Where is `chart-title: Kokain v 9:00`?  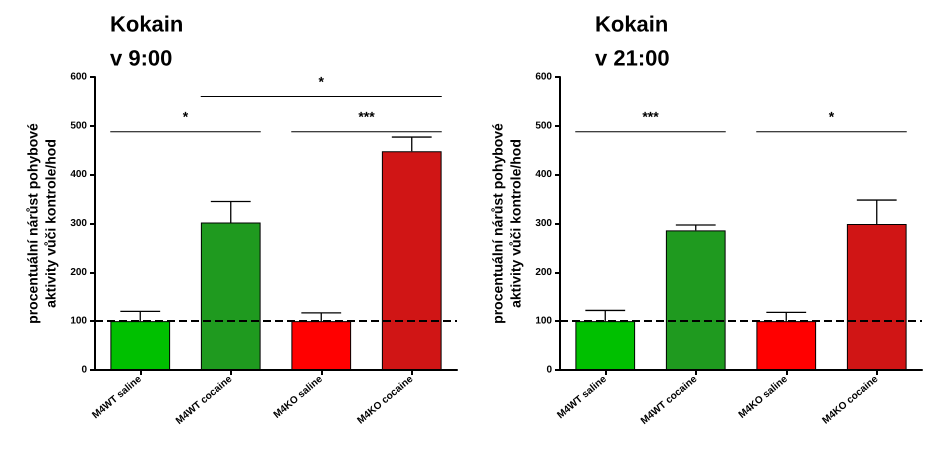 chart-title: Kokain v 9:00 is located at coordinates (147, 41).